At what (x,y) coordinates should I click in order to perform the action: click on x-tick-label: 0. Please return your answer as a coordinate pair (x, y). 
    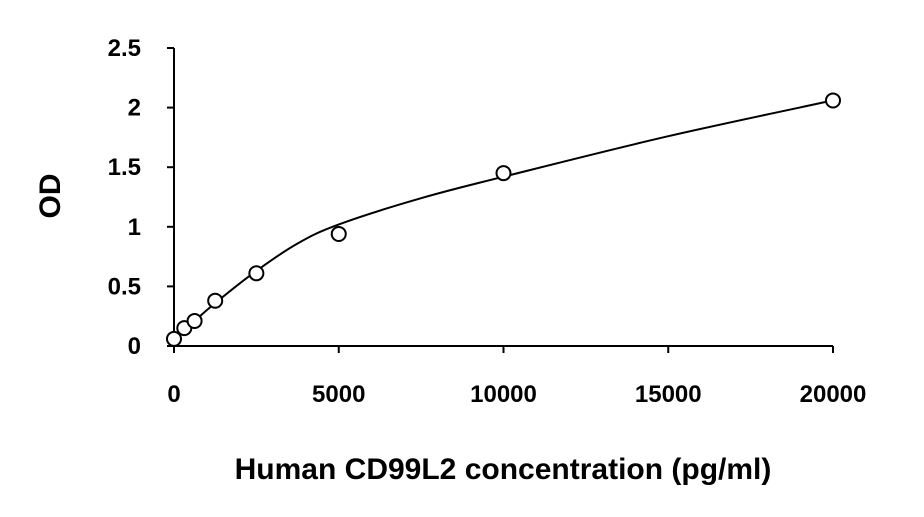
    Looking at the image, I should click on (173, 394).